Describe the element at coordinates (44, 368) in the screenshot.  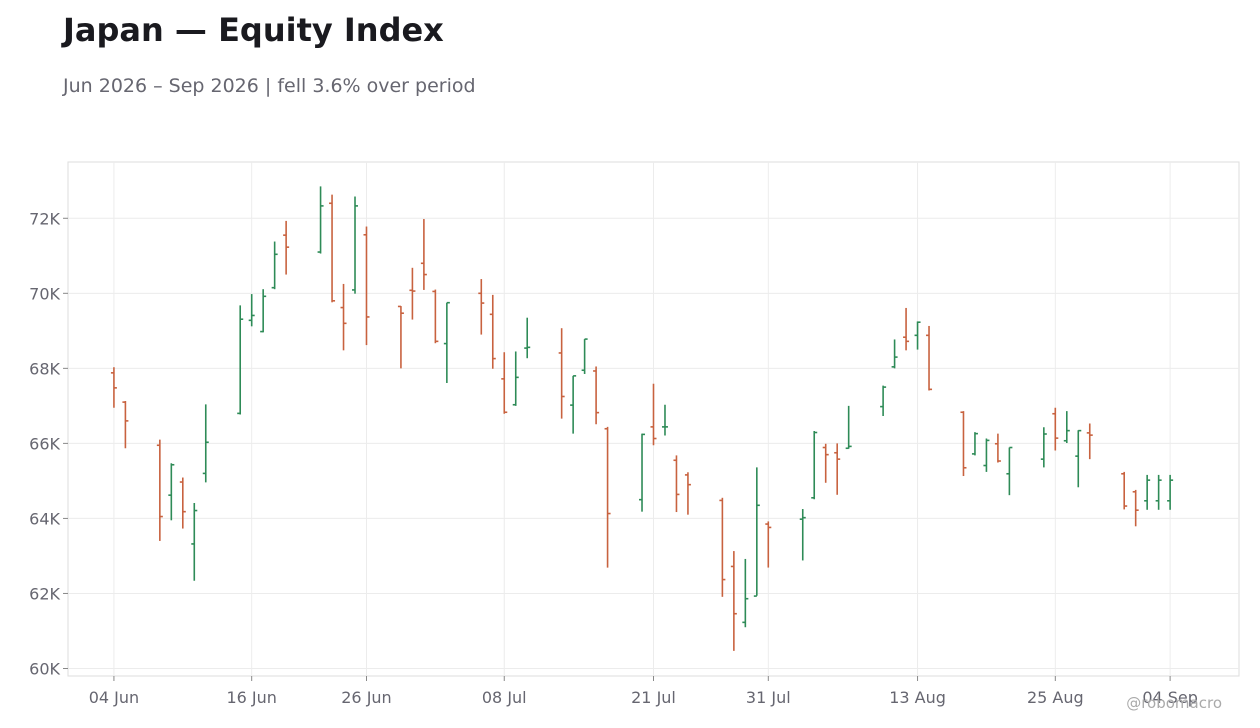
I see `y-tick-label: 68K` at that location.